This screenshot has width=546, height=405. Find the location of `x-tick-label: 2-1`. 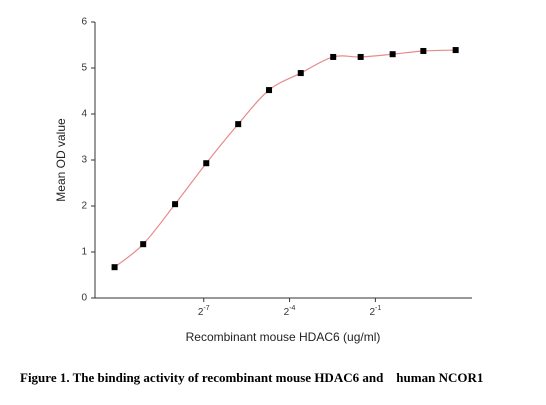

x-tick-label: 2-1 is located at coordinates (375, 311).